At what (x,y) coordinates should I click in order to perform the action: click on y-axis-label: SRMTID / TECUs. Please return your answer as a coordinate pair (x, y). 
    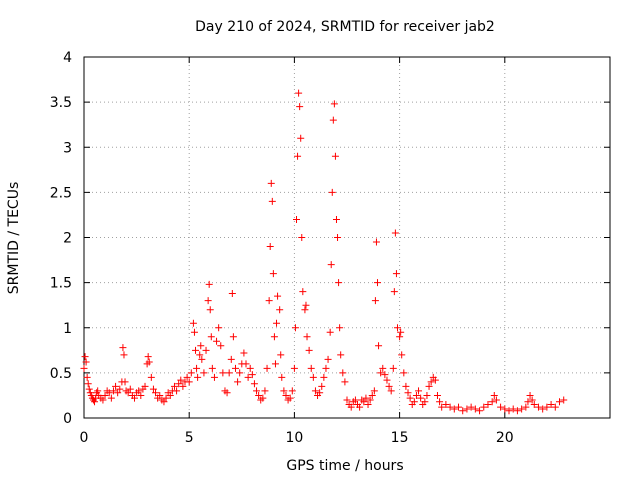
    Looking at the image, I should click on (14, 238).